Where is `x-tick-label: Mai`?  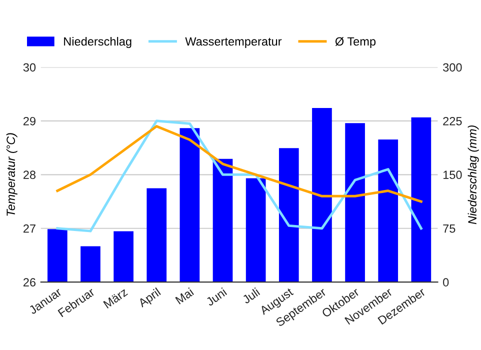 x-tick-label: Mai is located at coordinates (184, 295).